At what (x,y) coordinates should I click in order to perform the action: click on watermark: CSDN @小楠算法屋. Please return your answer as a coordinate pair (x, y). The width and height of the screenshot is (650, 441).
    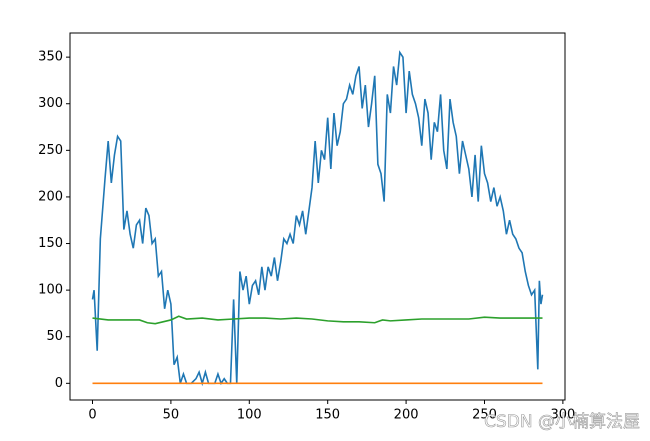
    Looking at the image, I should click on (562, 422).